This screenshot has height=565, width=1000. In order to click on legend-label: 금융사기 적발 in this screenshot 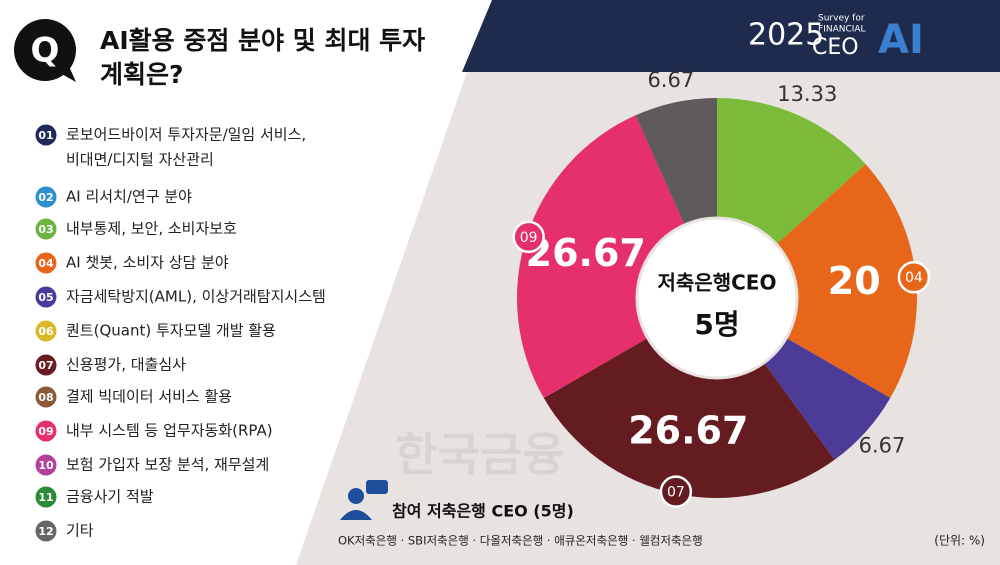, I will do `click(110, 497)`.